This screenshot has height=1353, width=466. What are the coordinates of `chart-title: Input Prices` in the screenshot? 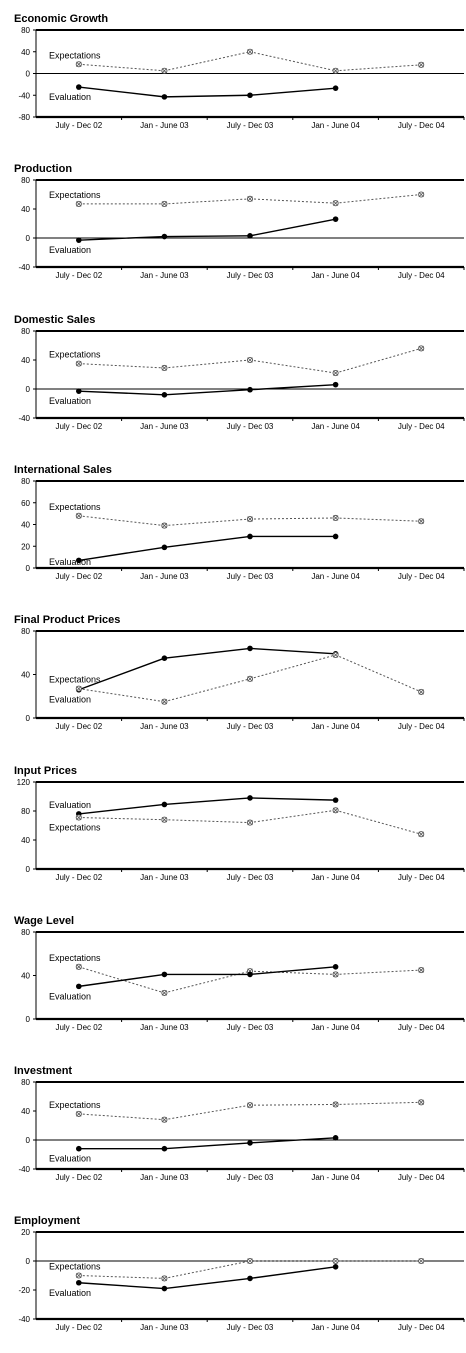 It's located at (45, 771).